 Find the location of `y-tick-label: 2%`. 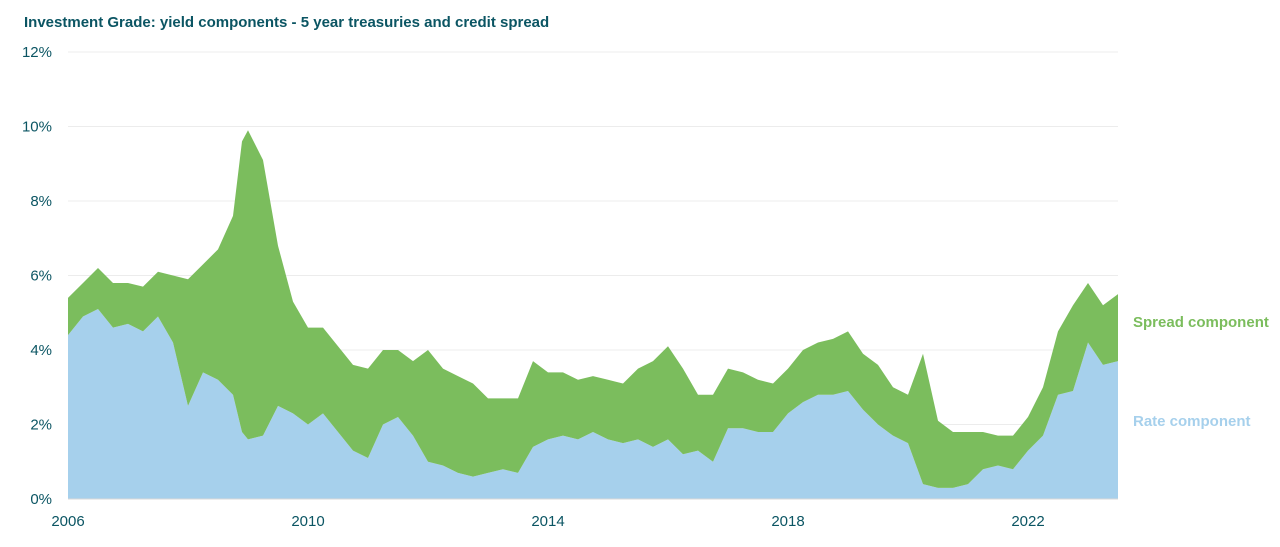

y-tick-label: 2% is located at coordinates (41, 425).